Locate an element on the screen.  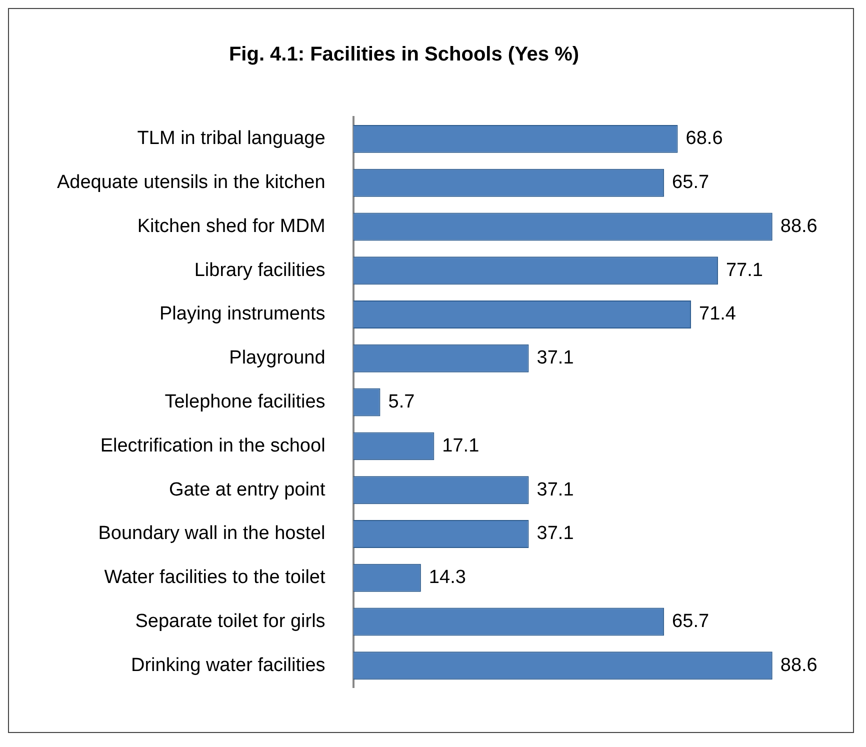
y-tick-label: Library facilities is located at coordinates (260, 270).